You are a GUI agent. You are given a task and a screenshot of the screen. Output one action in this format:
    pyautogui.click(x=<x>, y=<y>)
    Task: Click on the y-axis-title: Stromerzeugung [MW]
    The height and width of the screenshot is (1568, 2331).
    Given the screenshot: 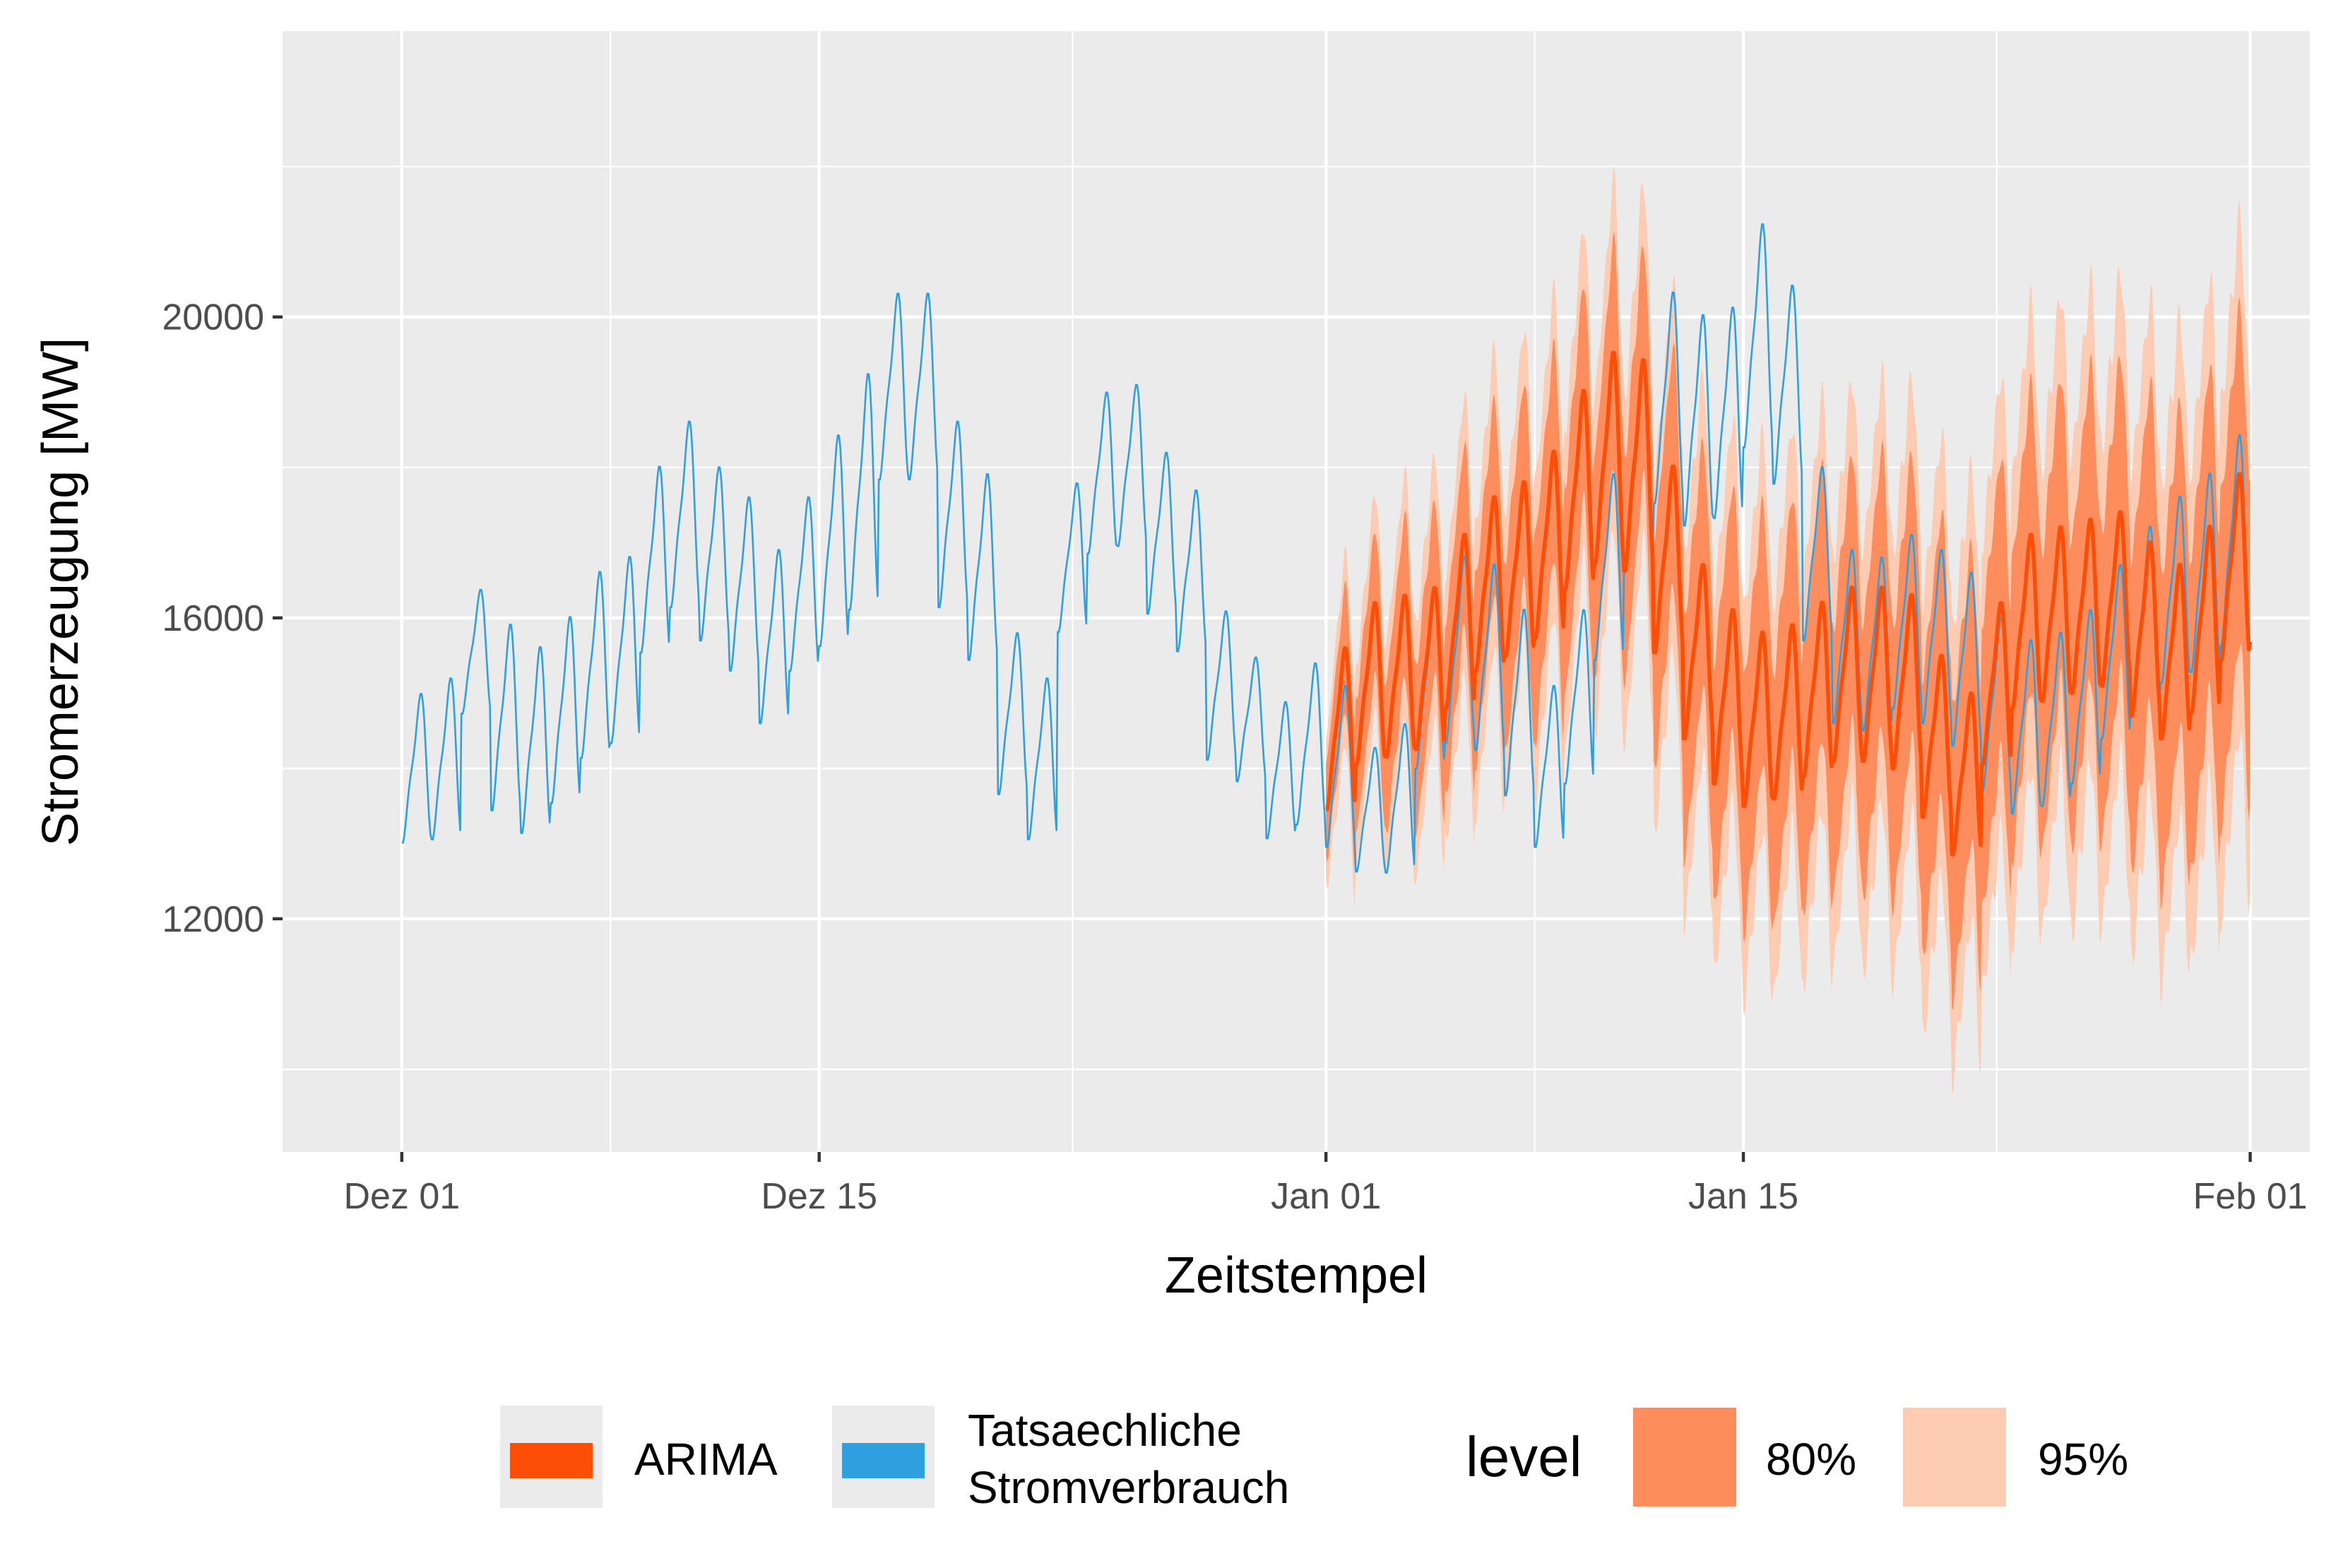 What is the action you would take?
    pyautogui.click(x=60, y=592)
    